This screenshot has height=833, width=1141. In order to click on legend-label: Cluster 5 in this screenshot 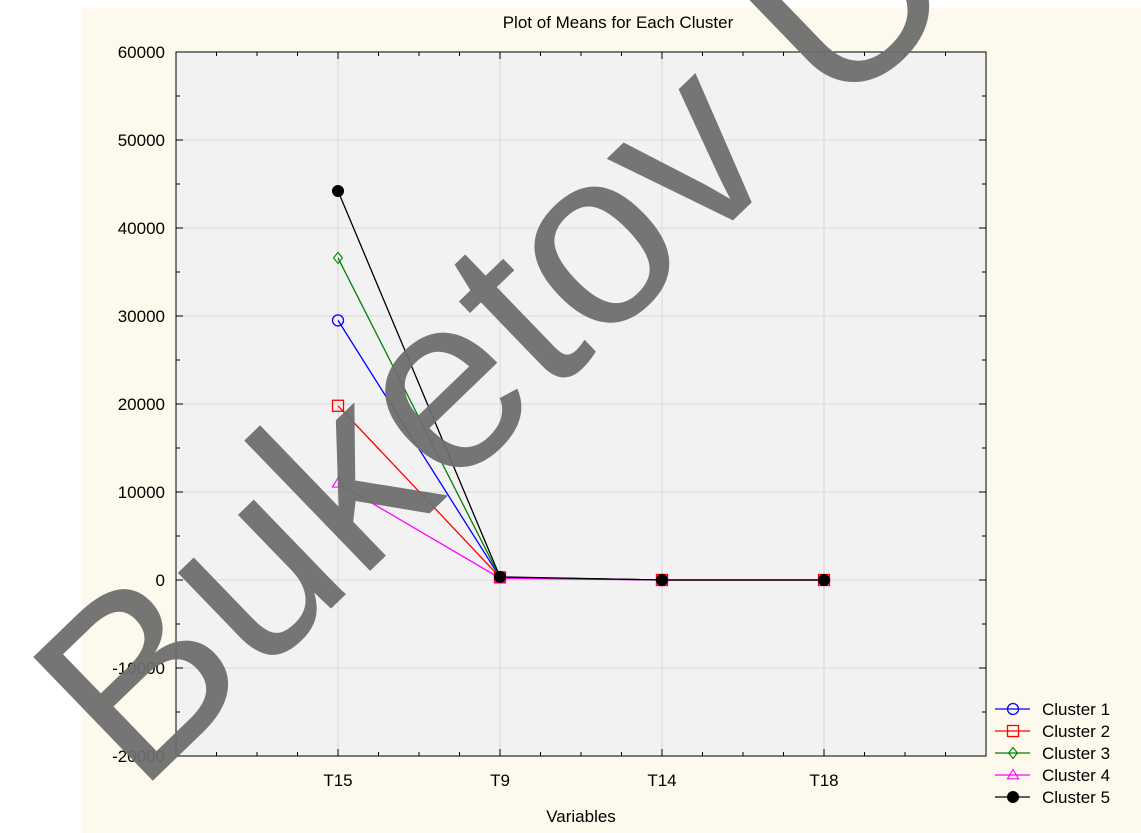, I will do `click(1076, 797)`.